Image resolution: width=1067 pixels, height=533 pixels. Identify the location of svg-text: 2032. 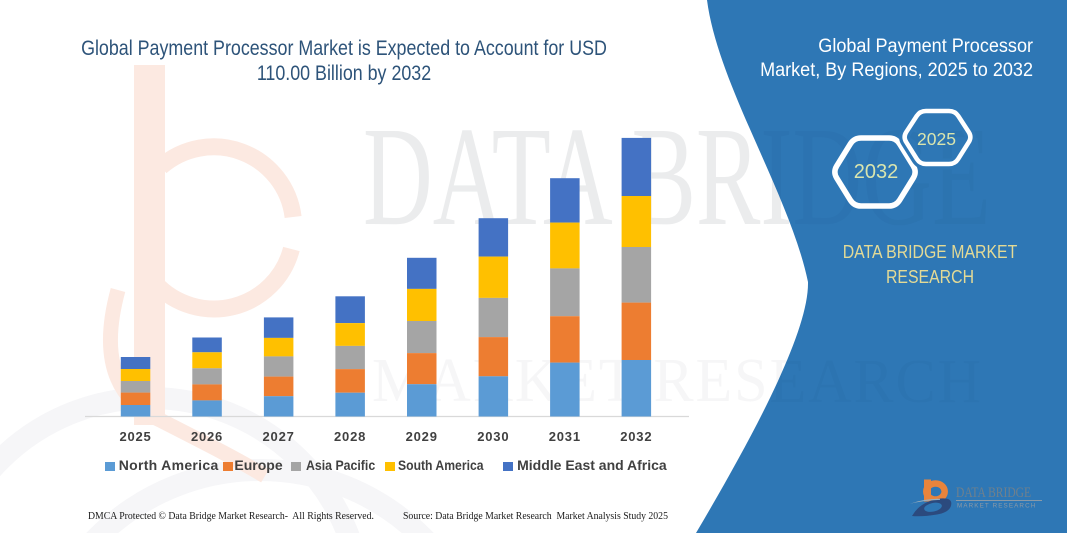
(876, 172).